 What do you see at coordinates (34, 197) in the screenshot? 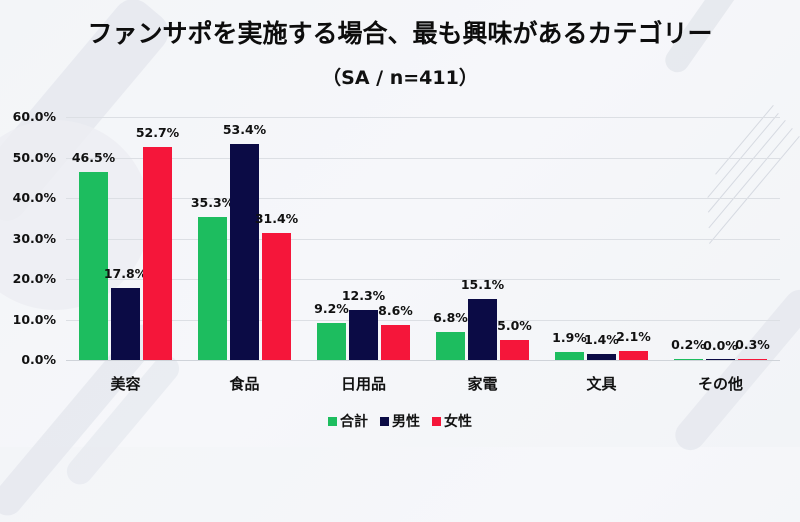
I see `y-tick-label: 40.0%` at bounding box center [34, 197].